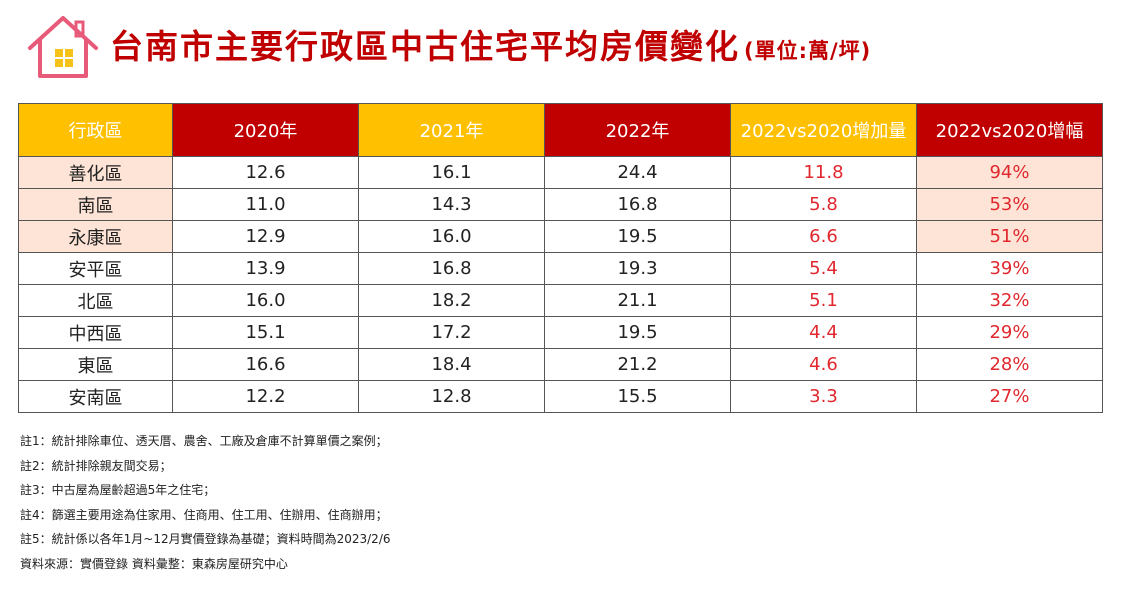  What do you see at coordinates (637, 268) in the screenshot?
I see `price-2022-cell: 19.3` at bounding box center [637, 268].